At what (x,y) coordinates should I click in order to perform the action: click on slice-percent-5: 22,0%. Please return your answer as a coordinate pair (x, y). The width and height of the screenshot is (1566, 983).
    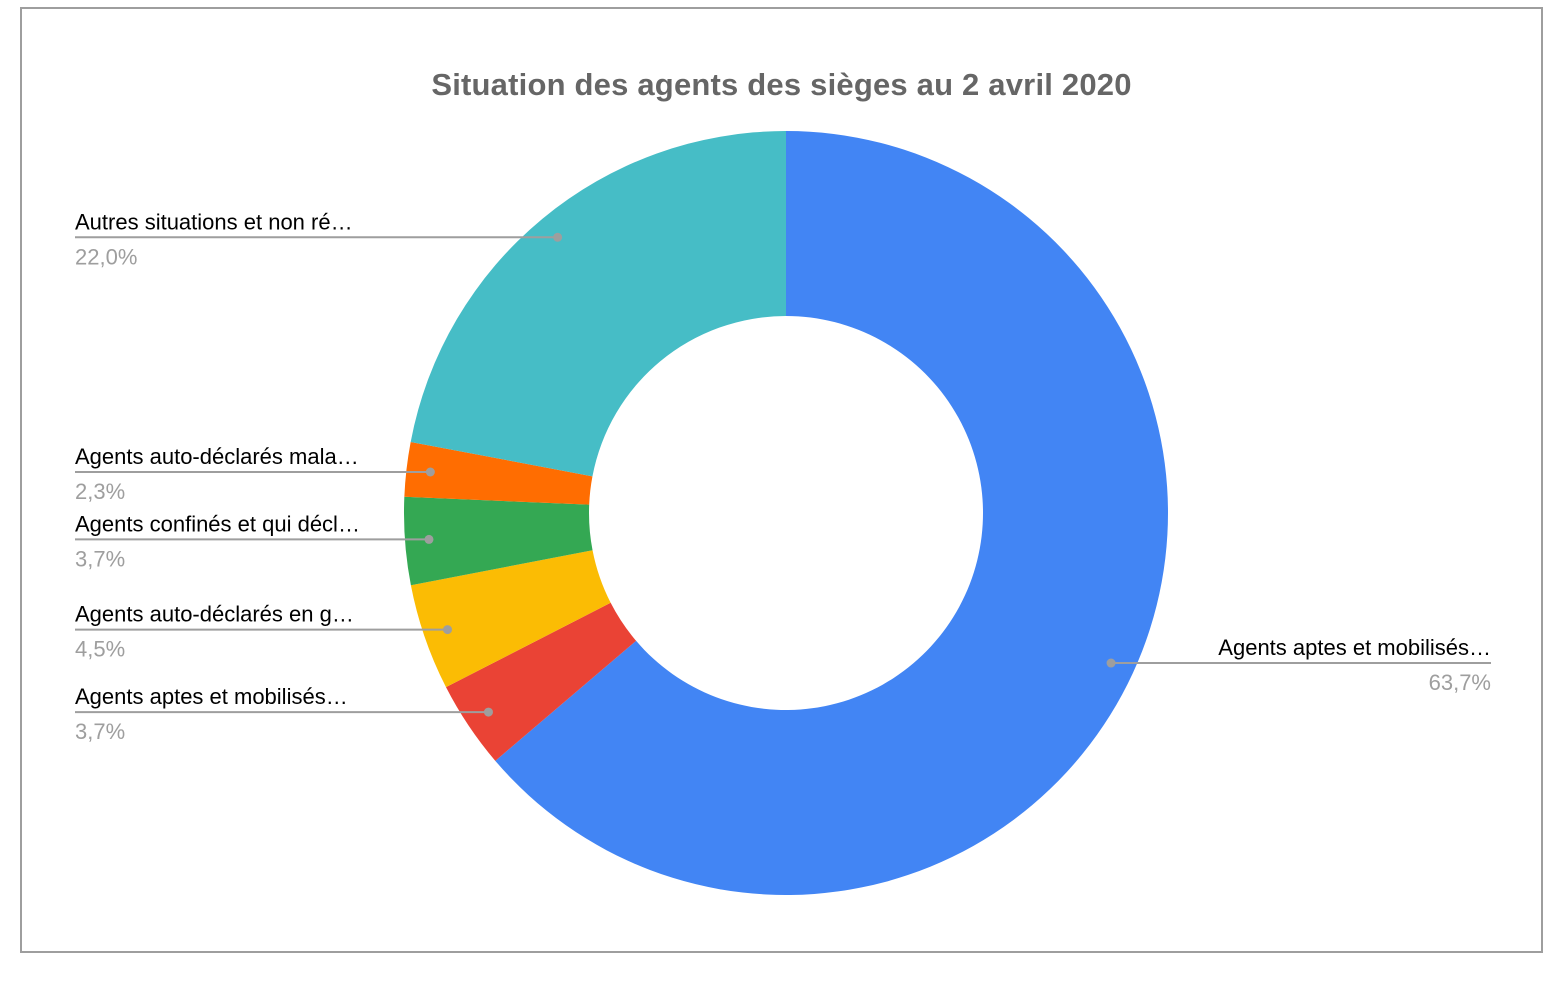
    Looking at the image, I should click on (106, 256).